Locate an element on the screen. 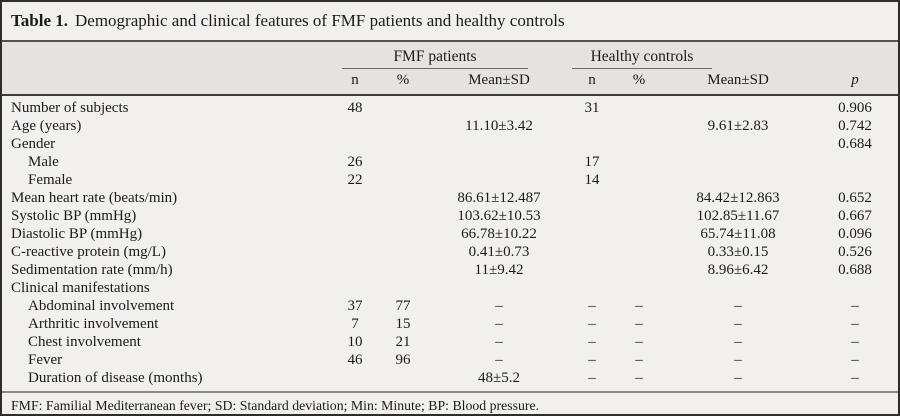 This screenshot has width=900, height=416. hc-group-cell: Healthy controls is located at coordinates (691, 55).